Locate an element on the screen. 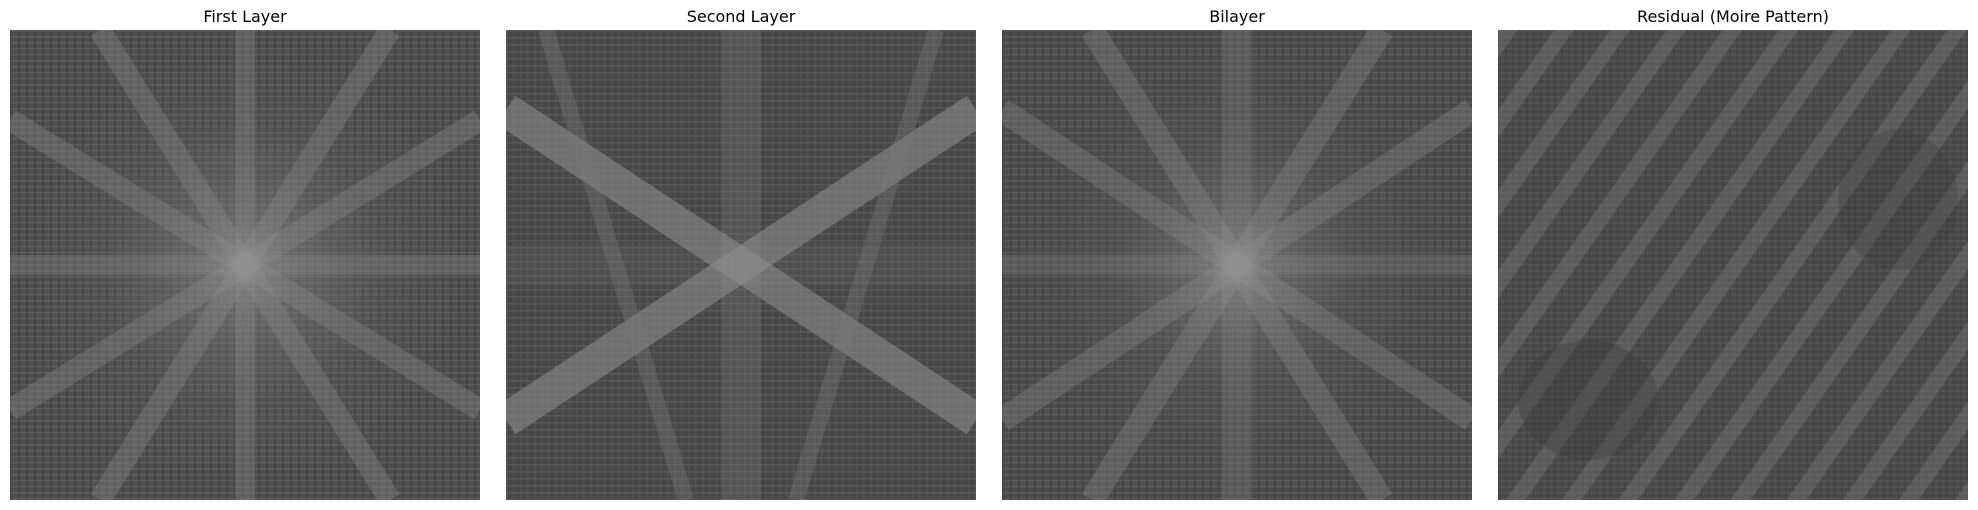 The image size is (1978, 510). panel-title: Second Layer is located at coordinates (741, 16).